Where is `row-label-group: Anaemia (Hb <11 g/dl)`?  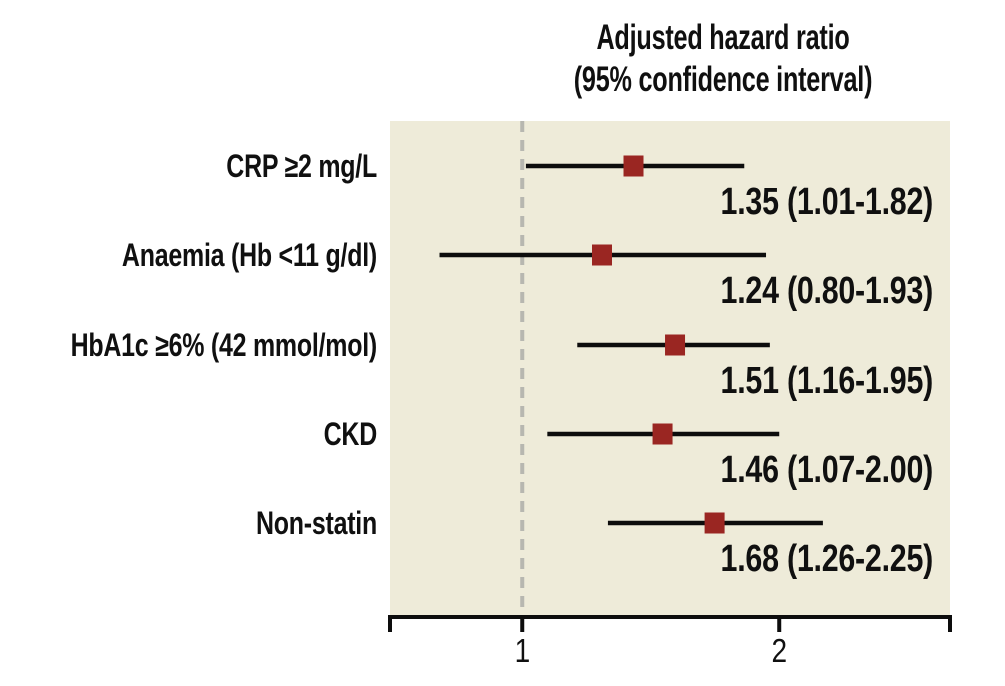
row-label-group: Anaemia (Hb <11 g/dl) is located at coordinates (249, 256).